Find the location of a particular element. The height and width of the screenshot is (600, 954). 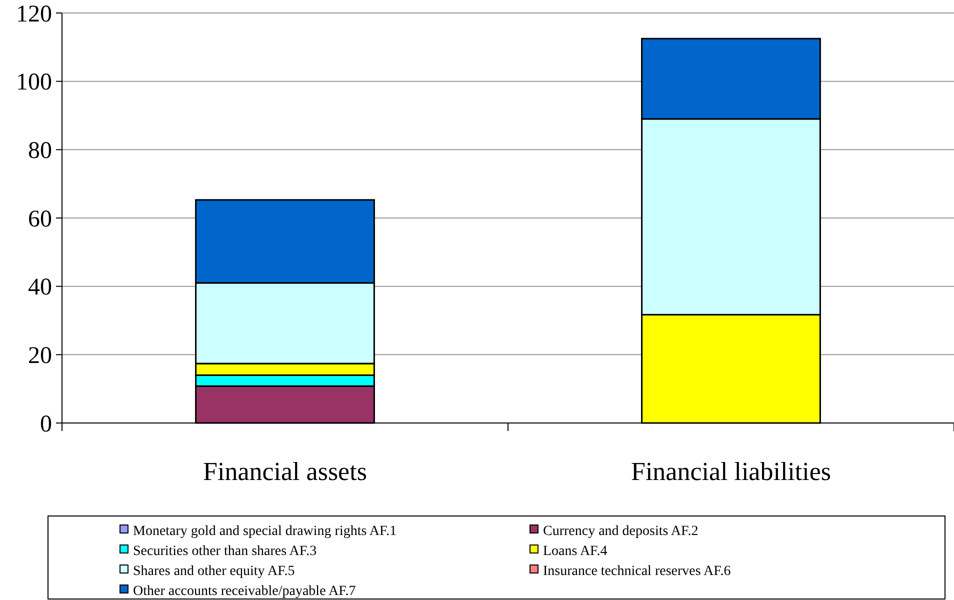

y-tick-label: 80 is located at coordinates (40, 151).